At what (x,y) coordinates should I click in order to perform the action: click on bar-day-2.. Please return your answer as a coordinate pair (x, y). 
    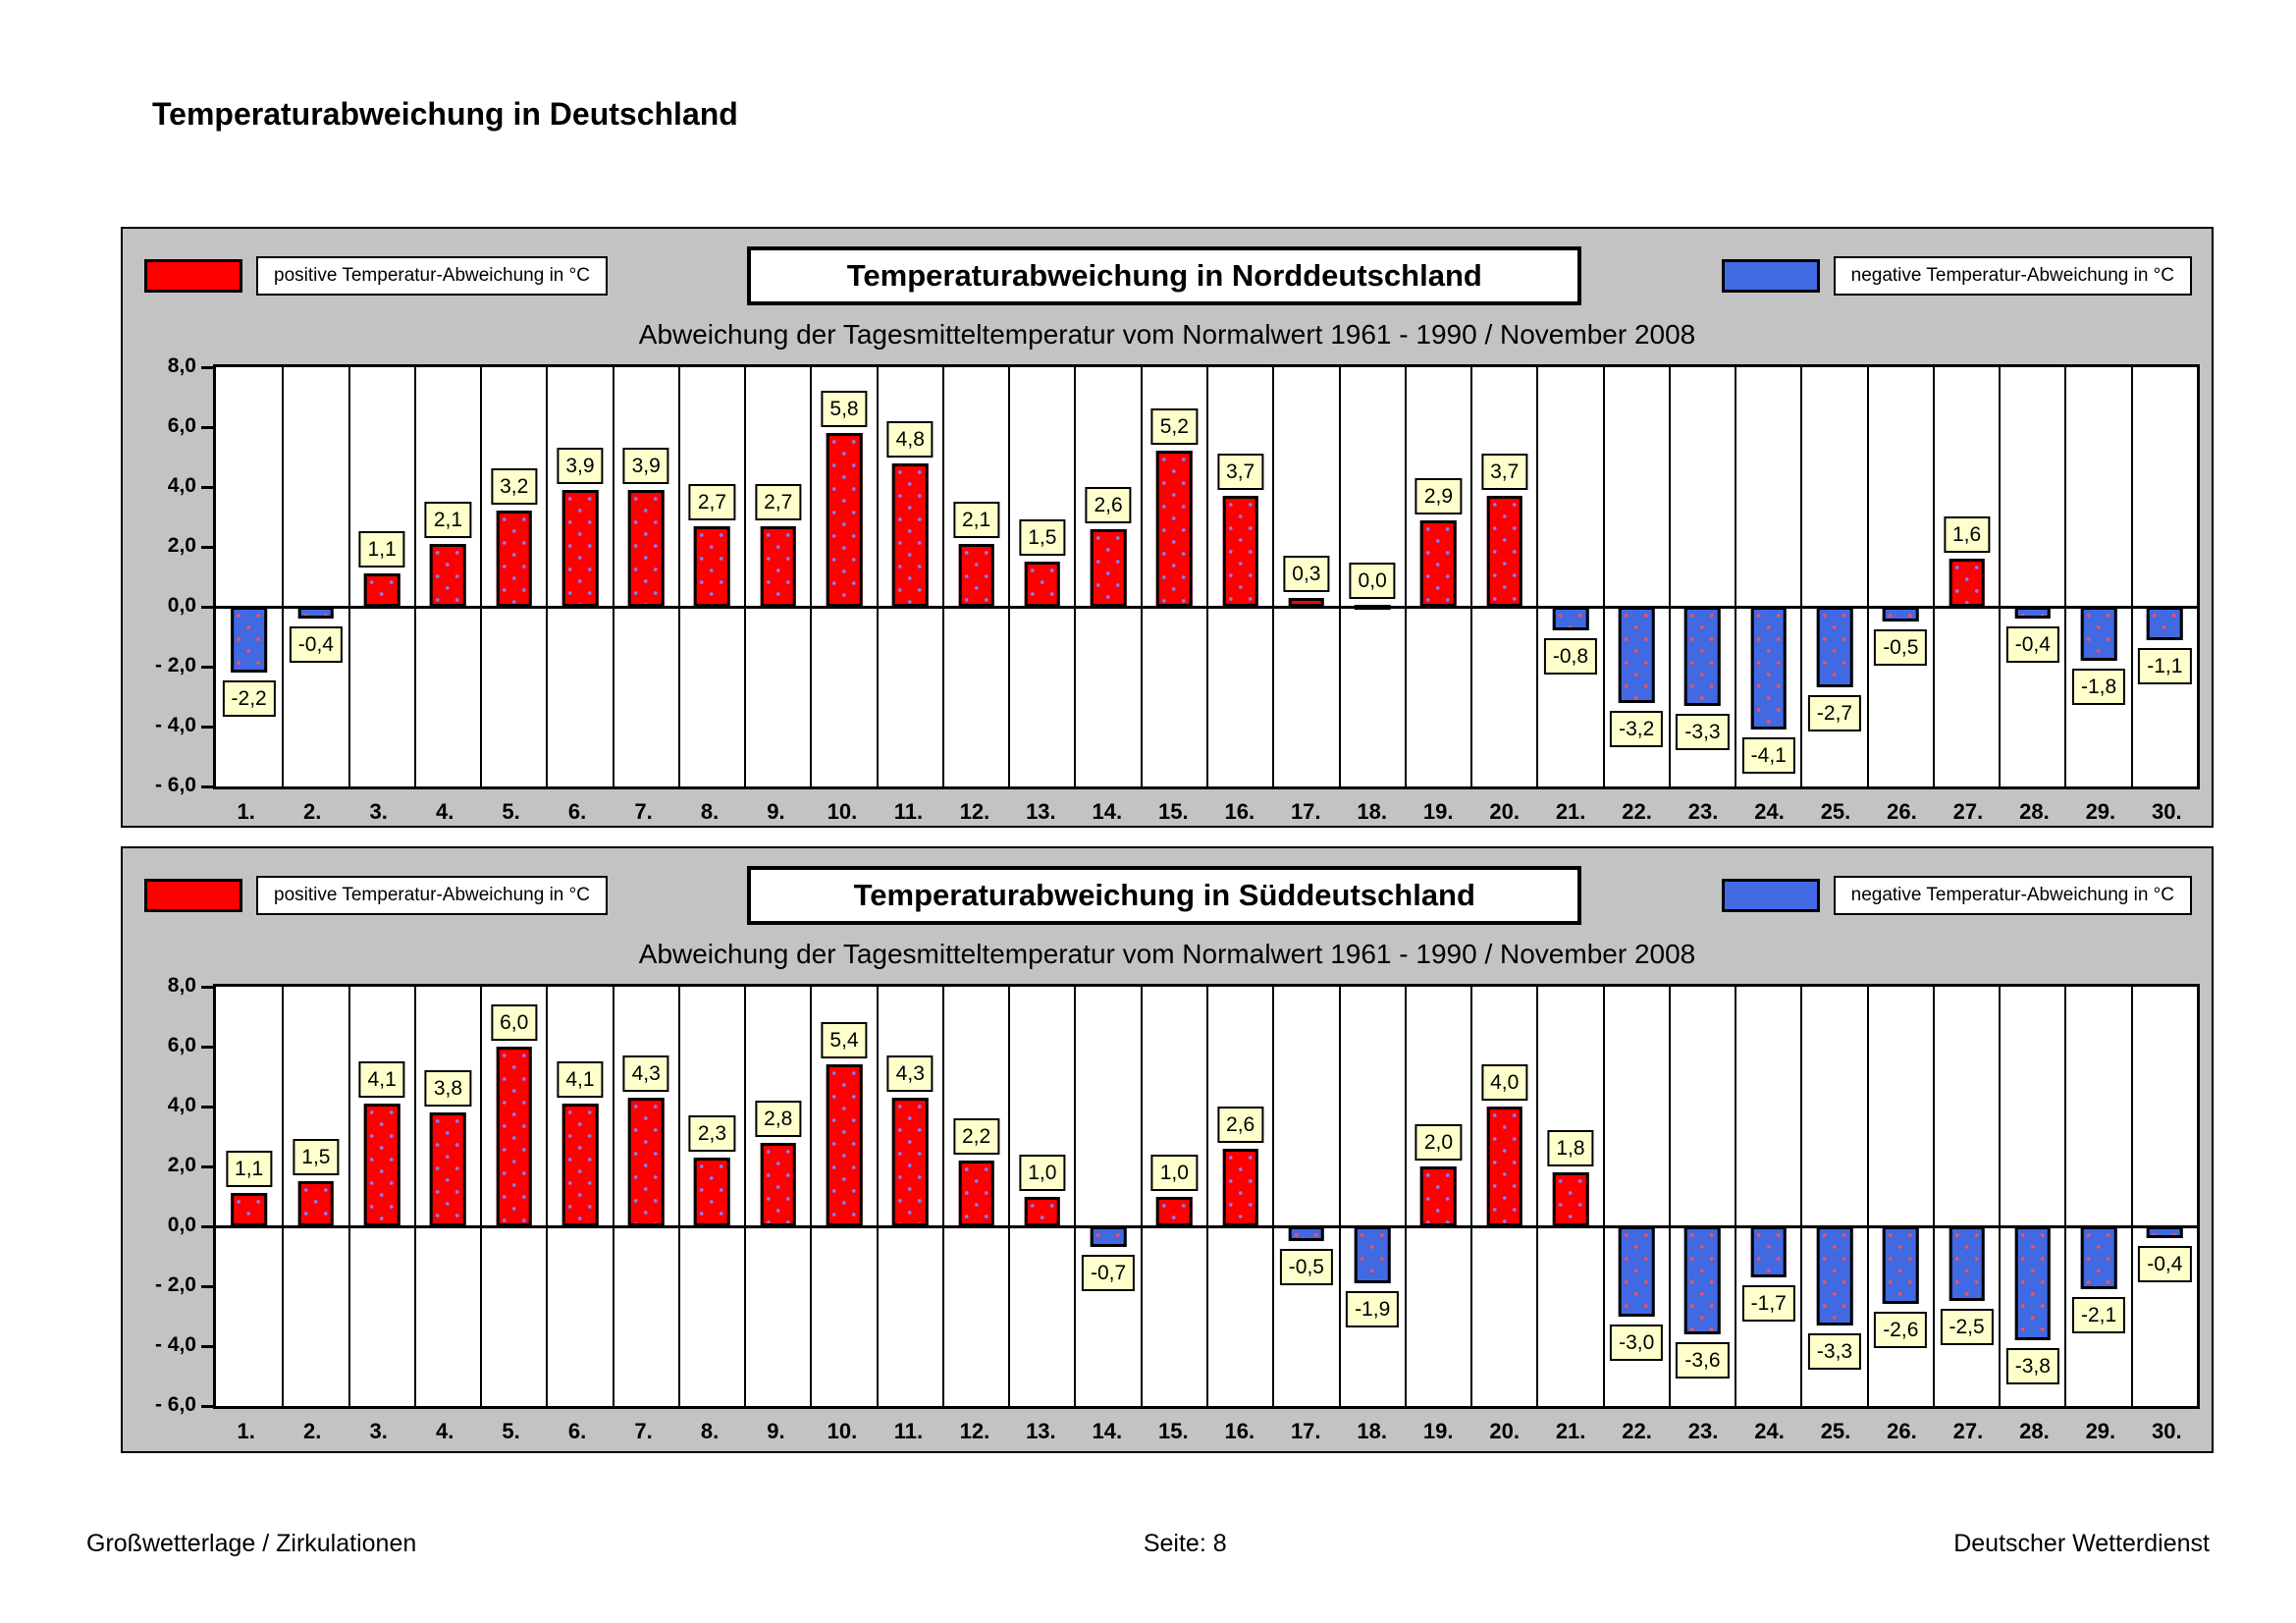
    Looking at the image, I should click on (316, 613).